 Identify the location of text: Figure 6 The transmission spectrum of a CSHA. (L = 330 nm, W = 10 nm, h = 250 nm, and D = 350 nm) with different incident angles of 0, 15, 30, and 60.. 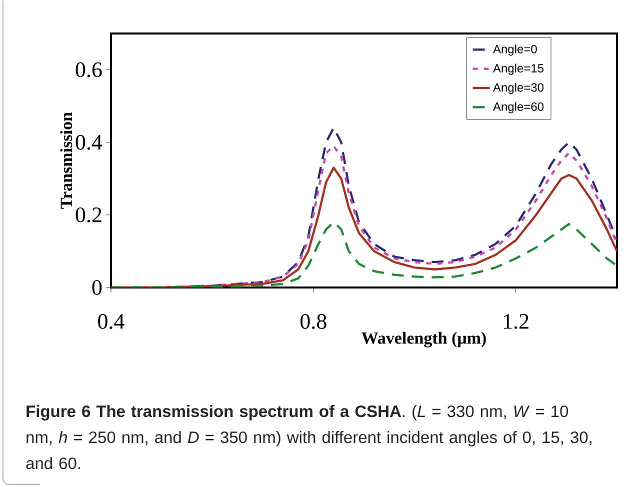
(309, 436).